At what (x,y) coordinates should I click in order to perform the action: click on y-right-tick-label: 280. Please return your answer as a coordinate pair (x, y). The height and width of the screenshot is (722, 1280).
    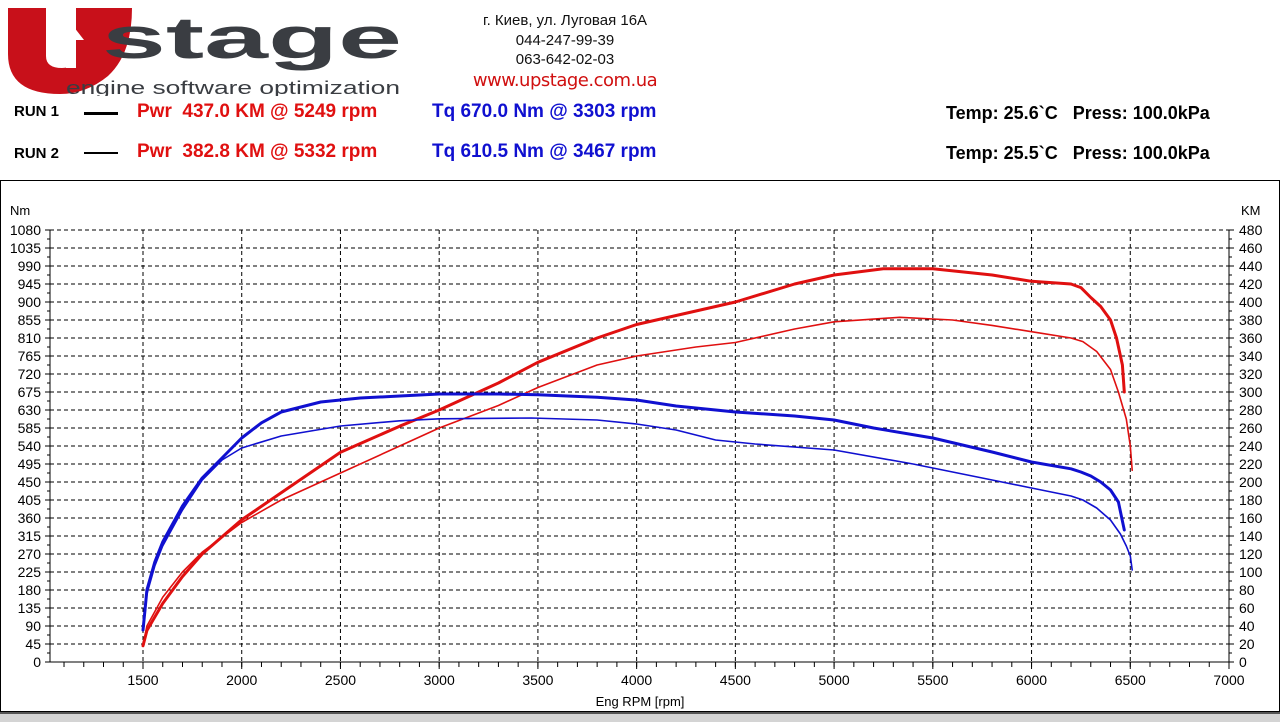
    Looking at the image, I should click on (1251, 410).